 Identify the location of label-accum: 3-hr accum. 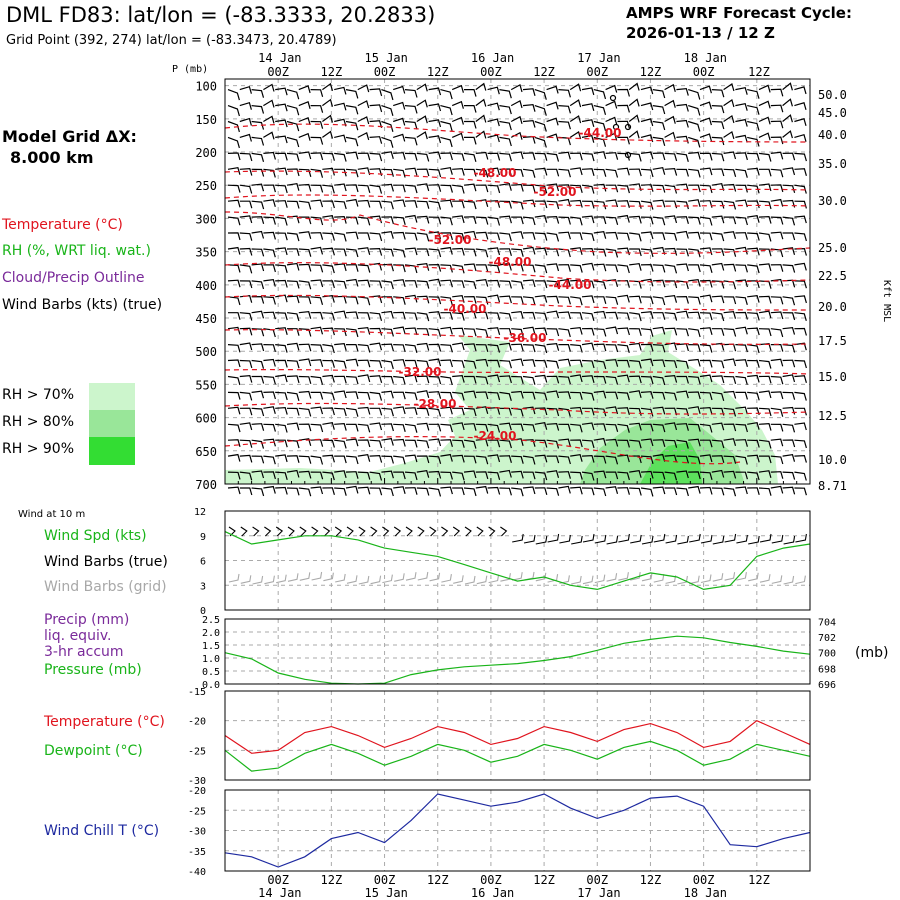
(84, 652).